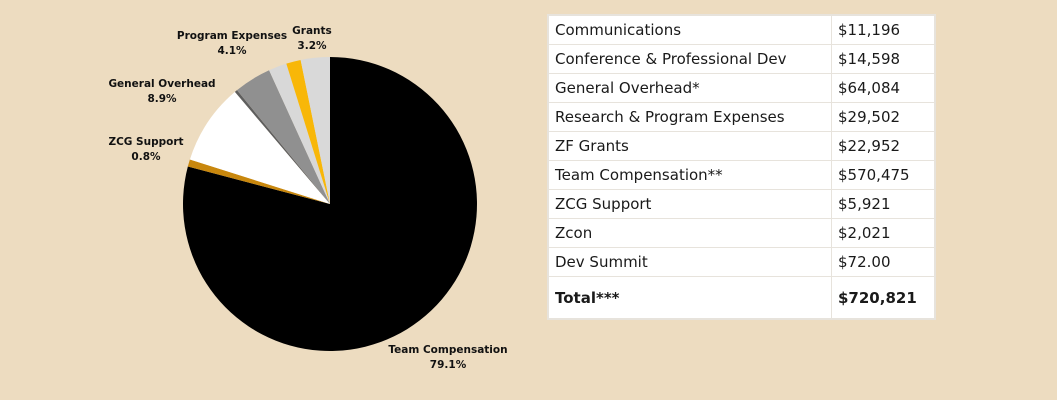  I want to click on row-amount: $72.00, so click(883, 262).